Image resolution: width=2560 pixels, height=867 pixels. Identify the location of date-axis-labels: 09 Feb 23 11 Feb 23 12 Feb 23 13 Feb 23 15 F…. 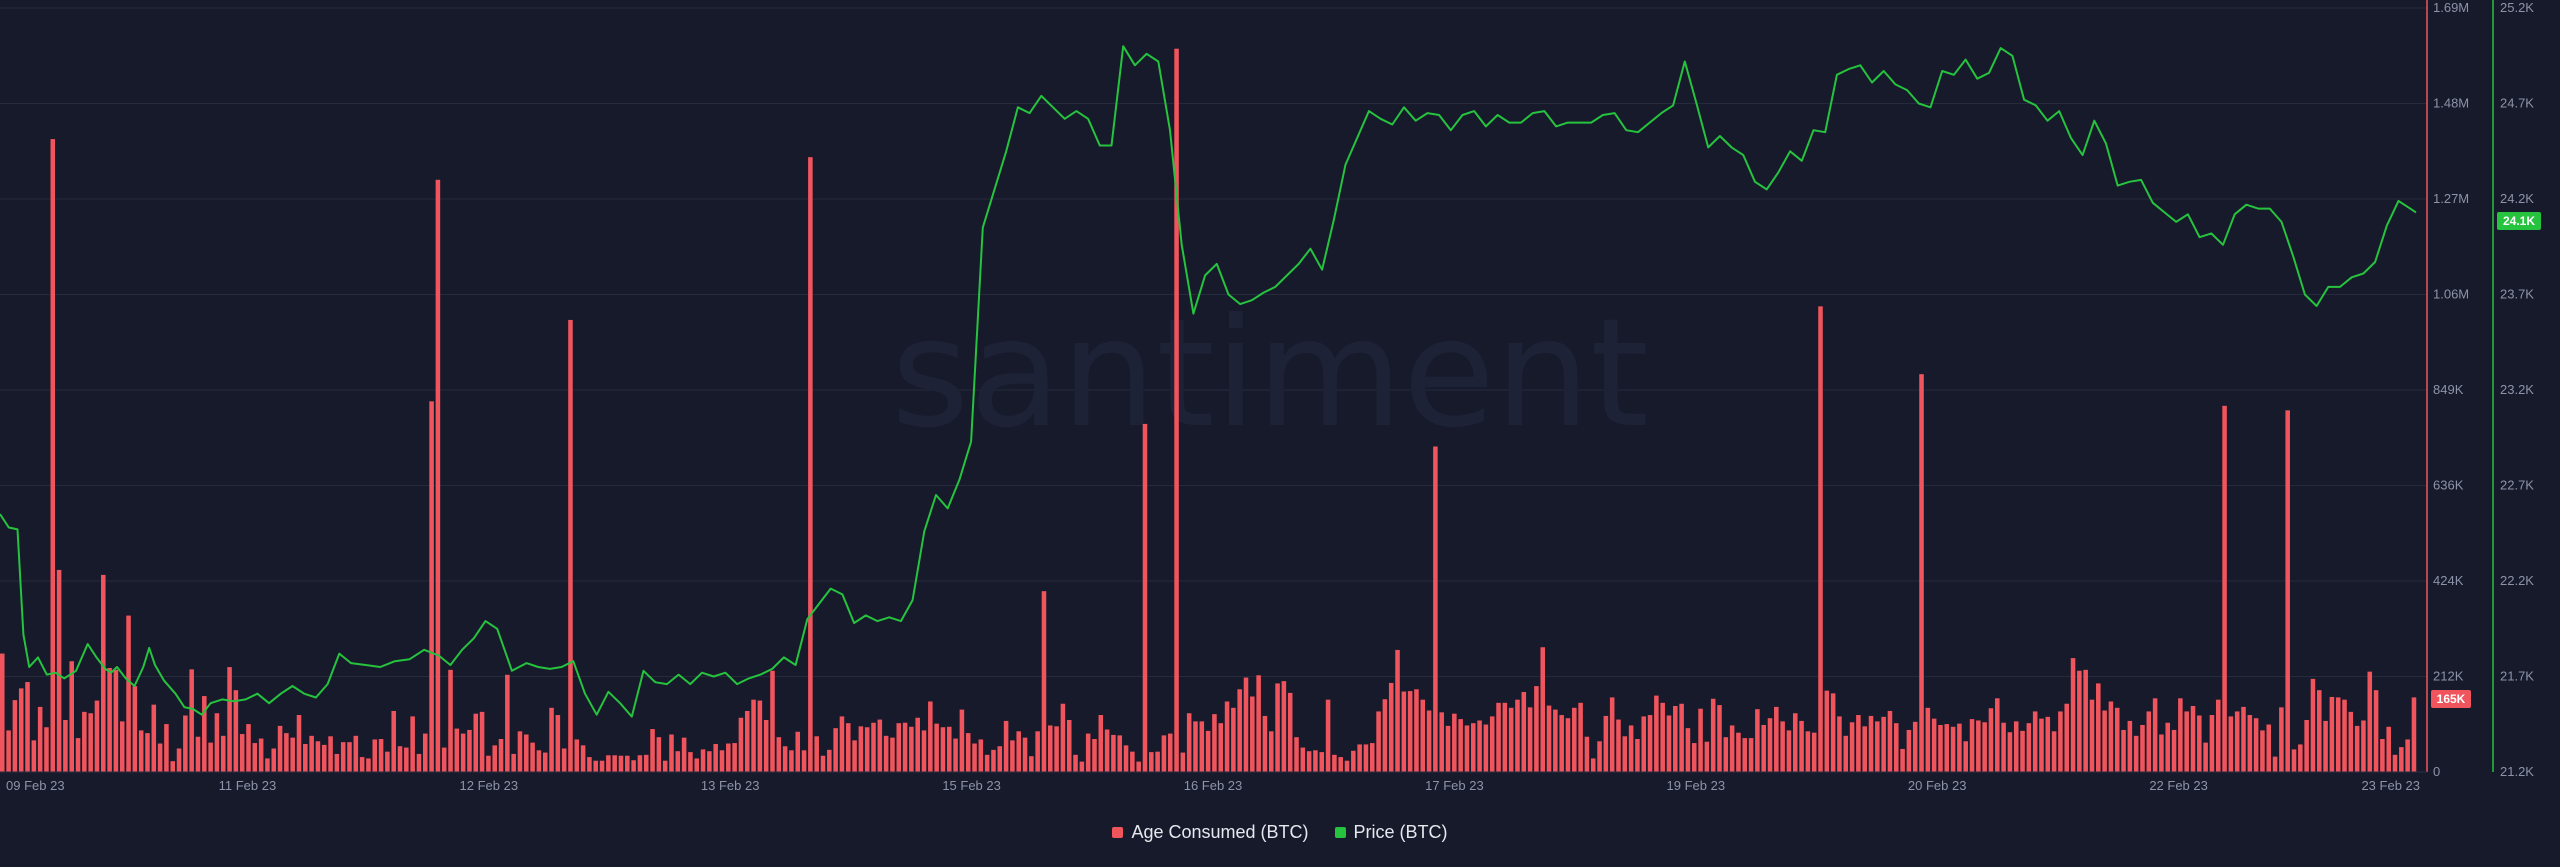
(1213, 785).